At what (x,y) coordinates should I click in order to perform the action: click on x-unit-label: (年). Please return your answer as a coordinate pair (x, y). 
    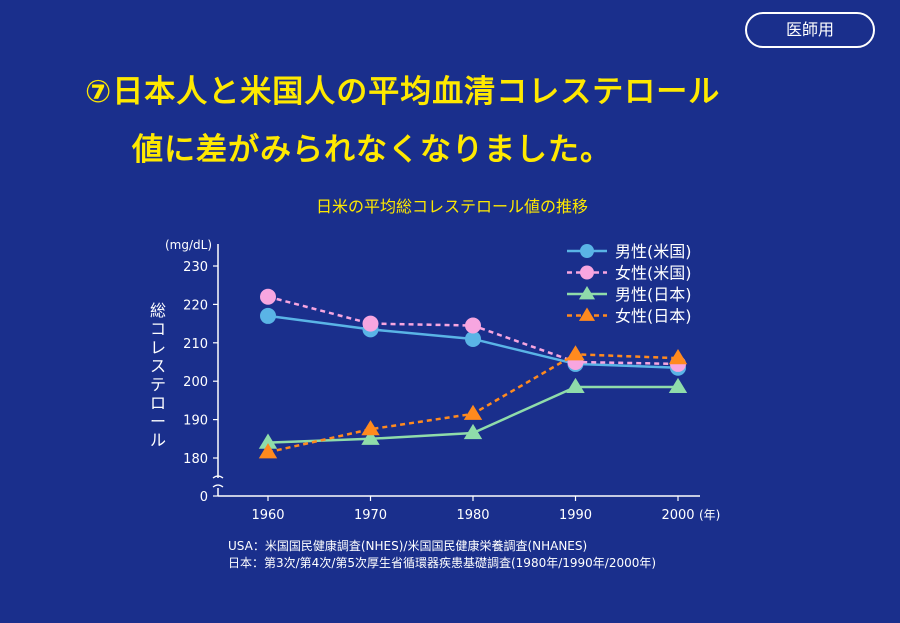
    Looking at the image, I should click on (709, 515).